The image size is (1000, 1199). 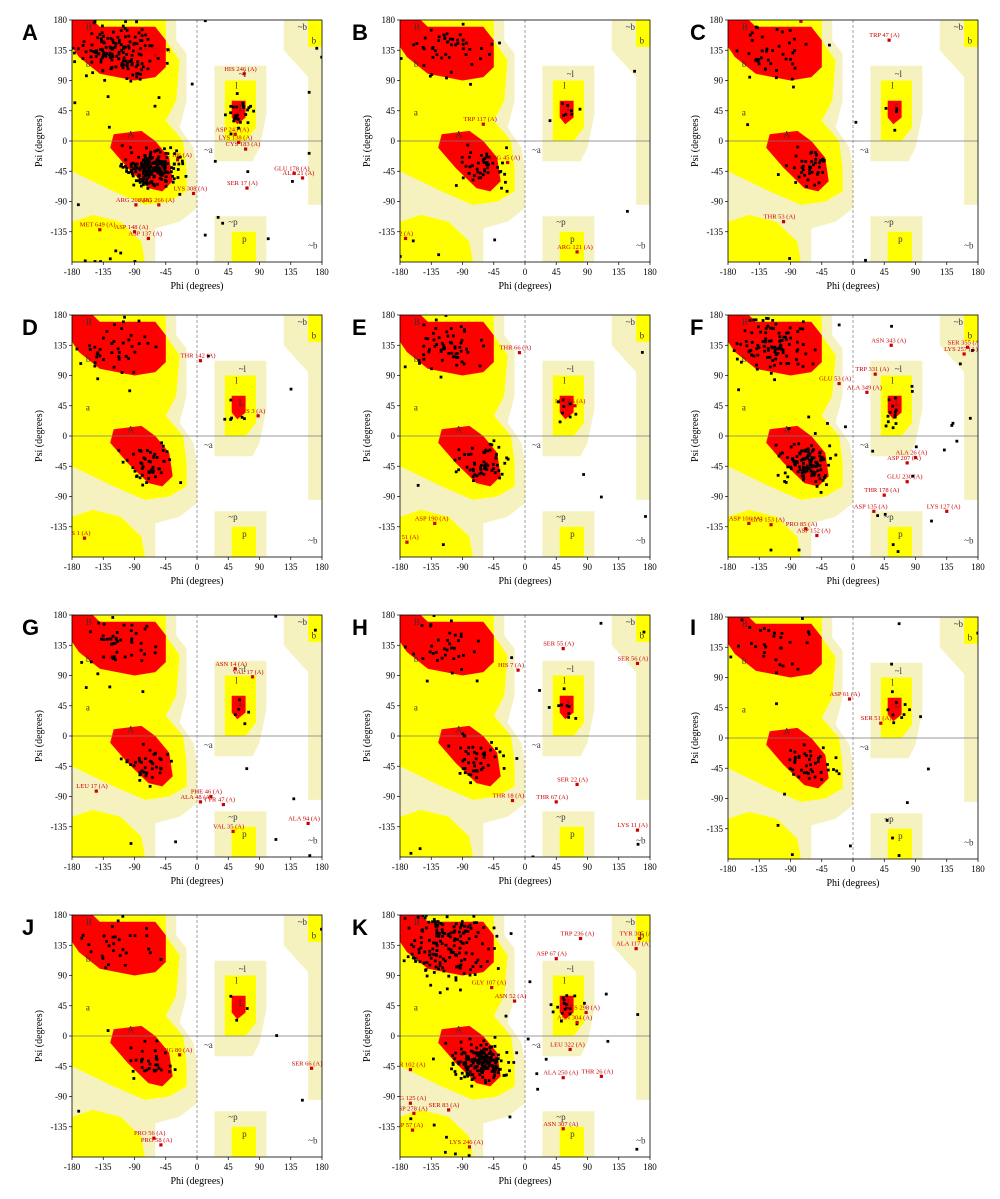 What do you see at coordinates (971, 33) in the screenshot?
I see `region-allowed-b-corner` at bounding box center [971, 33].